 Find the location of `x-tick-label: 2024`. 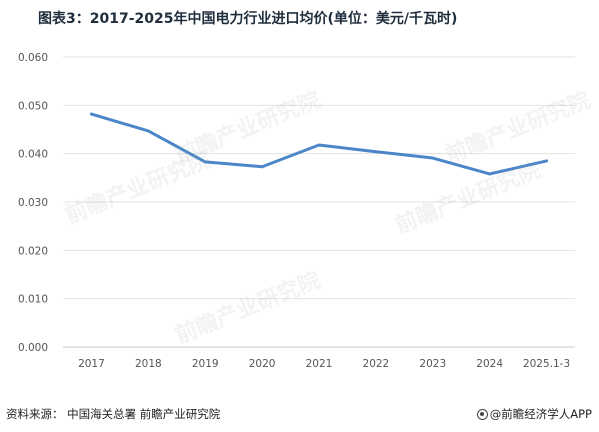

x-tick-label: 2024 is located at coordinates (489, 364).